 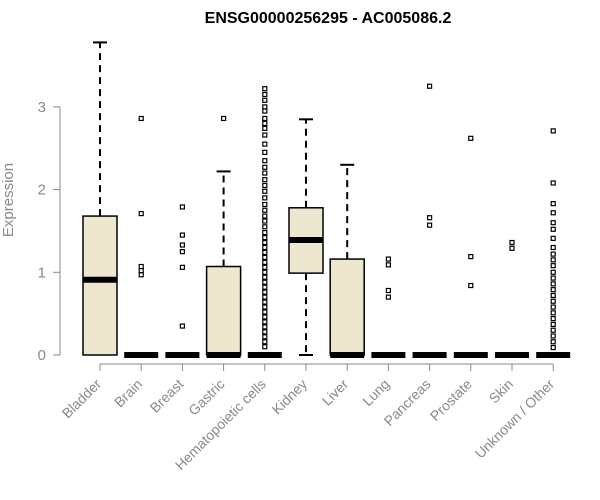 What do you see at coordinates (167, 396) in the screenshot?
I see `x-tick-label: Breast` at bounding box center [167, 396].